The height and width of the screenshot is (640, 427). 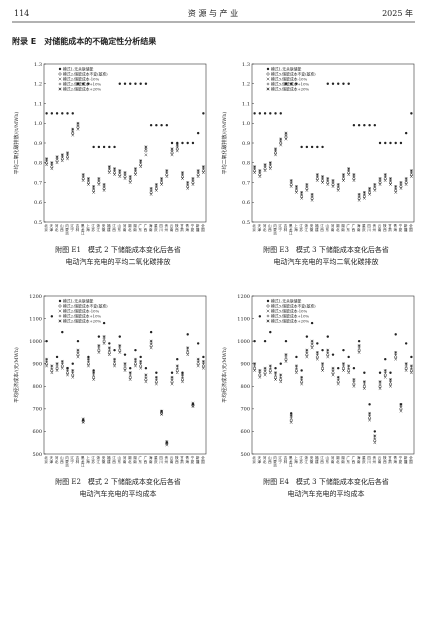 I want to click on x-tick-label: 河南, so click(x=124, y=227).